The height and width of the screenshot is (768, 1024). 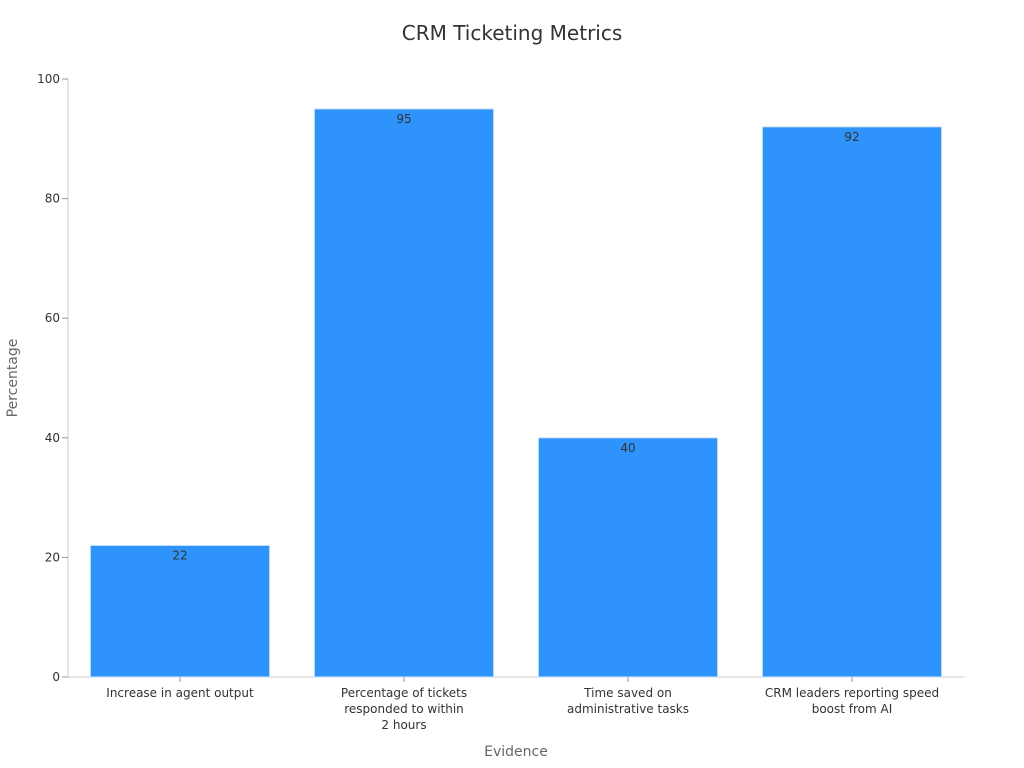 What do you see at coordinates (851, 137) in the screenshot?
I see `data-label: 92` at bounding box center [851, 137].